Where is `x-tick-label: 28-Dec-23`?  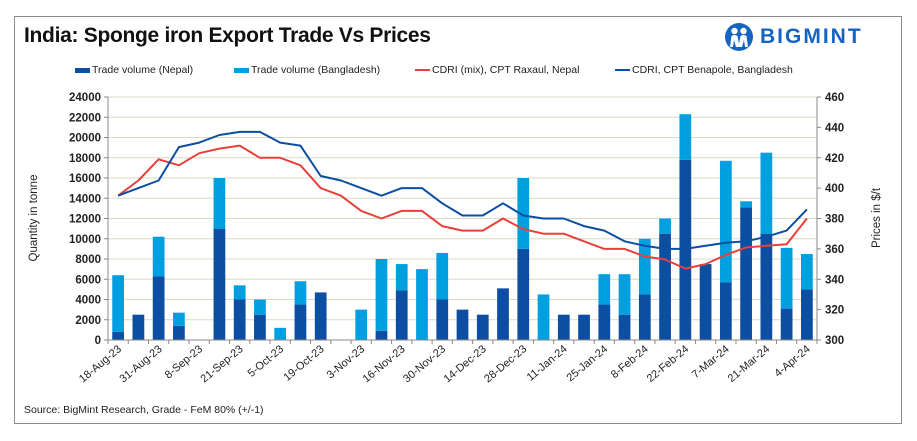 x-tick-label: 28-Dec-23 is located at coordinates (505, 364).